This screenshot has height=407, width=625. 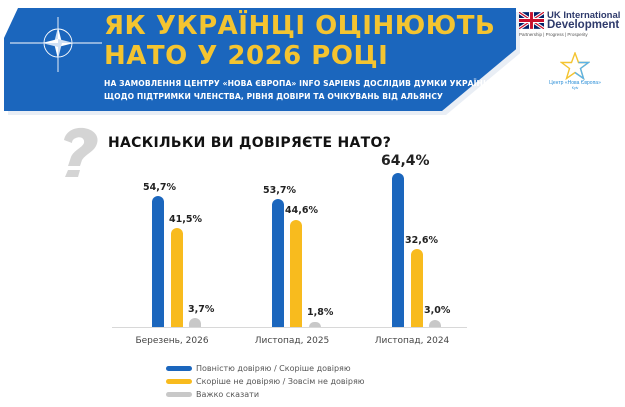 What do you see at coordinates (301, 210) in the screenshot?
I see `value-distrust-2025: 44,6%` at bounding box center [301, 210].